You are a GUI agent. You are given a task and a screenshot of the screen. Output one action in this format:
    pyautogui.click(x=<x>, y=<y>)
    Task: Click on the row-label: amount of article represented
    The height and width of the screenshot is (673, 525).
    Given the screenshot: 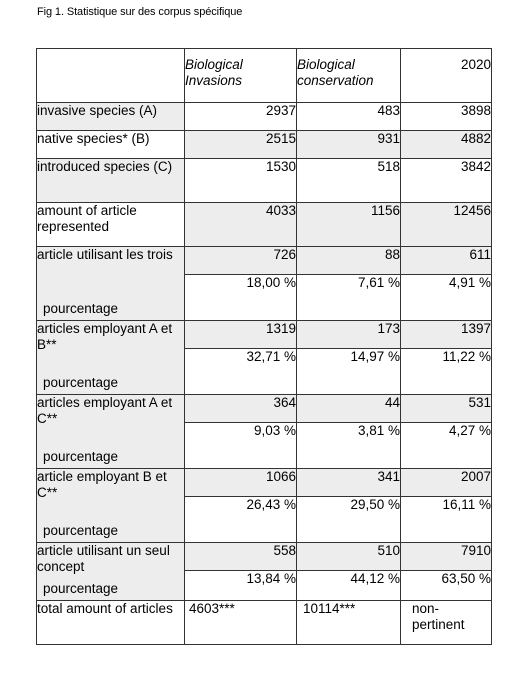 What is the action you would take?
    pyautogui.click(x=110, y=224)
    